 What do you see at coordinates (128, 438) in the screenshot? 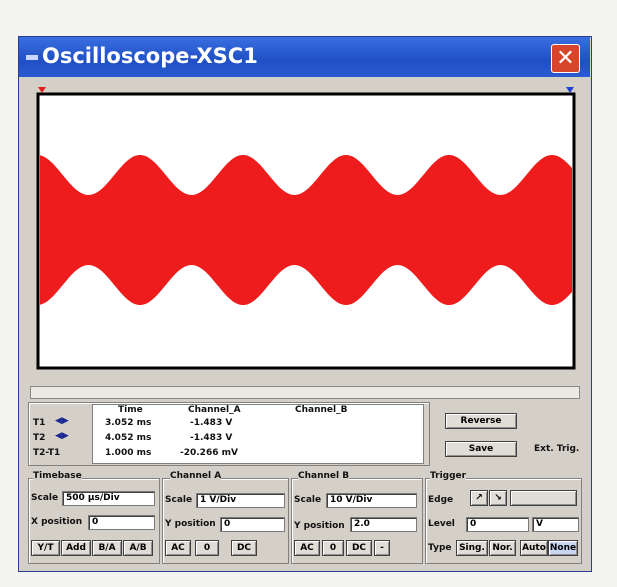
I see `row-time: 4.052 ms` at bounding box center [128, 438].